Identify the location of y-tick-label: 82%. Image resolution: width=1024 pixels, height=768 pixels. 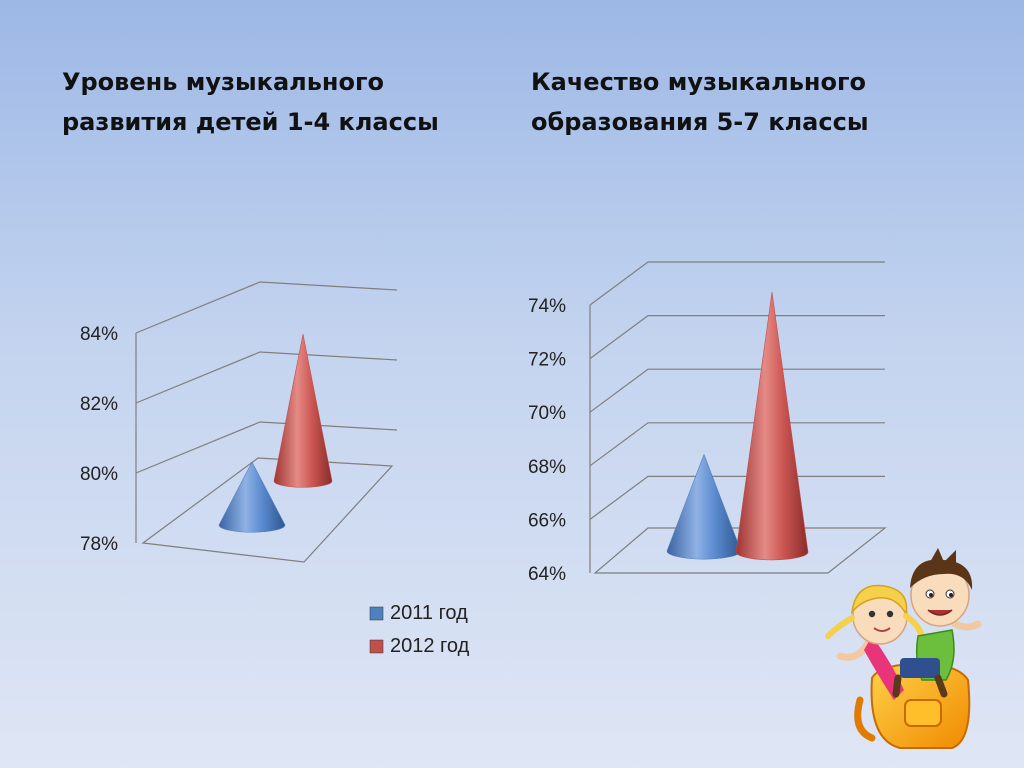
(99, 404).